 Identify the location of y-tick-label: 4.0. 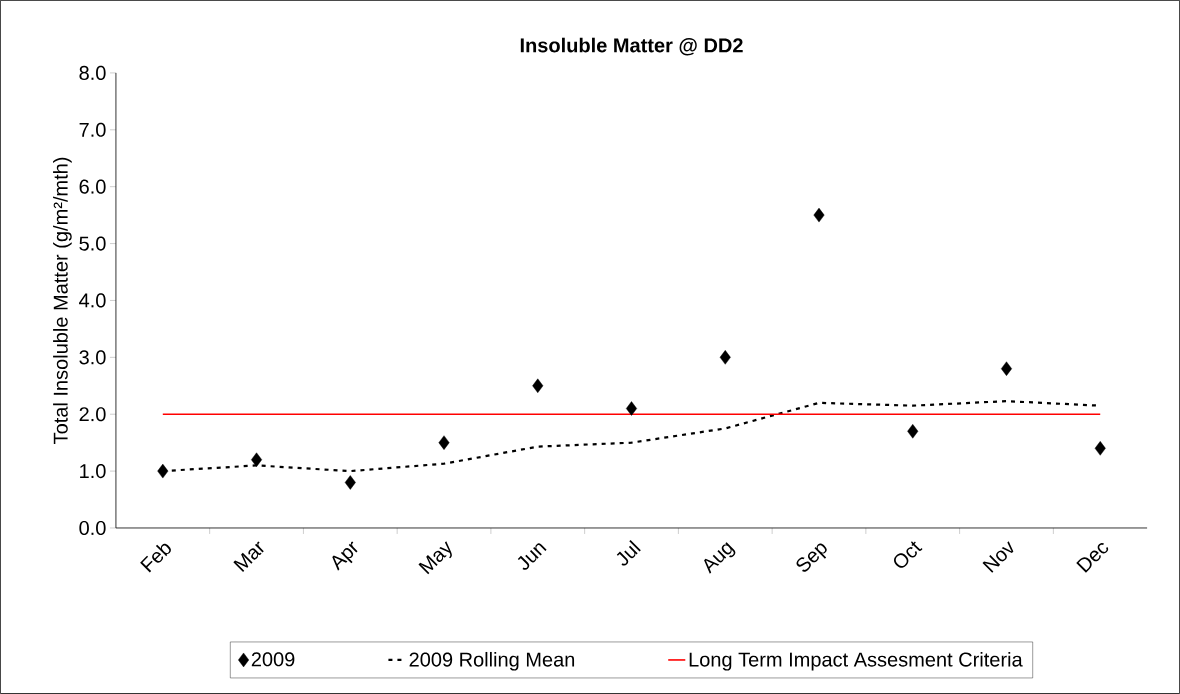
(92, 300).